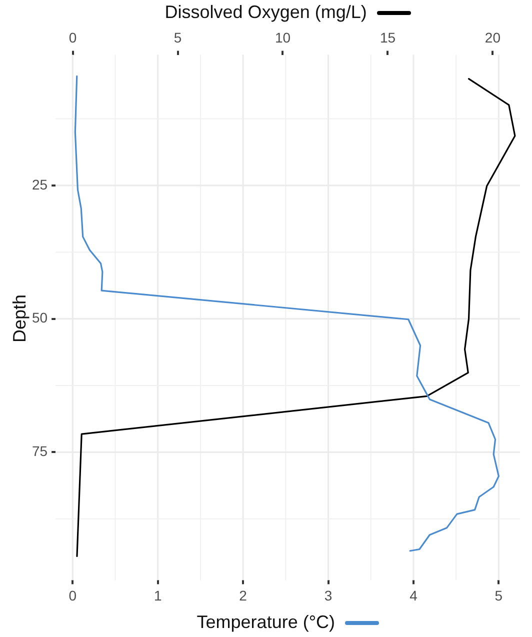 This screenshot has width=532, height=637. Describe the element at coordinates (266, 622) in the screenshot. I see `x-axis-title: Temperature (°C)` at that location.